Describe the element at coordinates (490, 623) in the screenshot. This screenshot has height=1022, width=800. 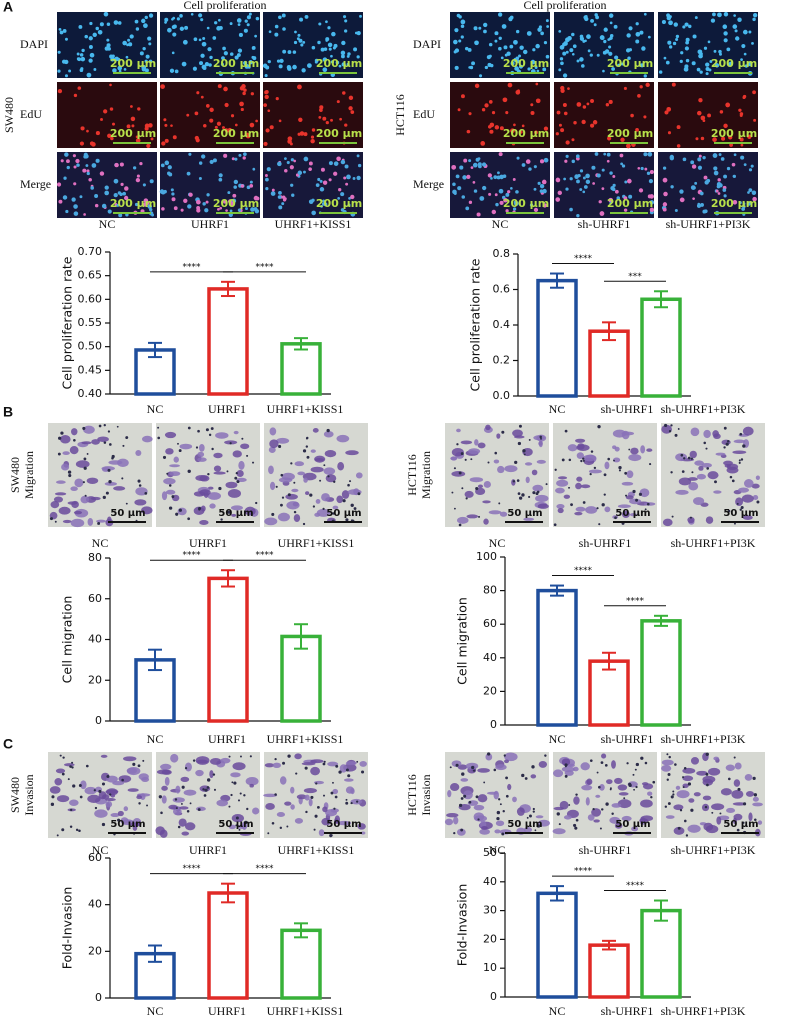
I see `y-tick-label: 60` at that location.